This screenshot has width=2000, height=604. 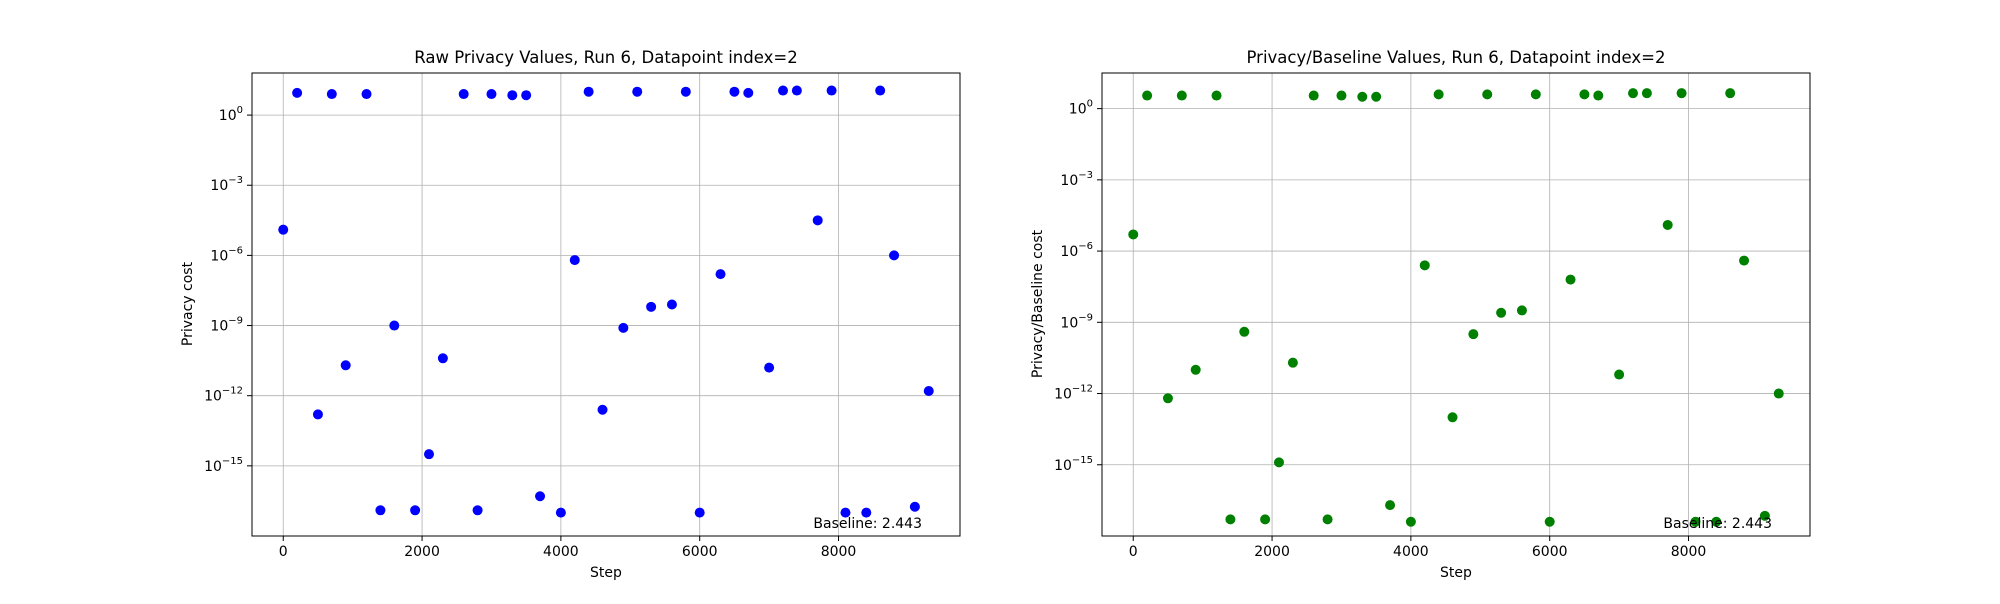 What do you see at coordinates (240, 110) in the screenshot?
I see `y-tick-exponent: 0` at bounding box center [240, 110].